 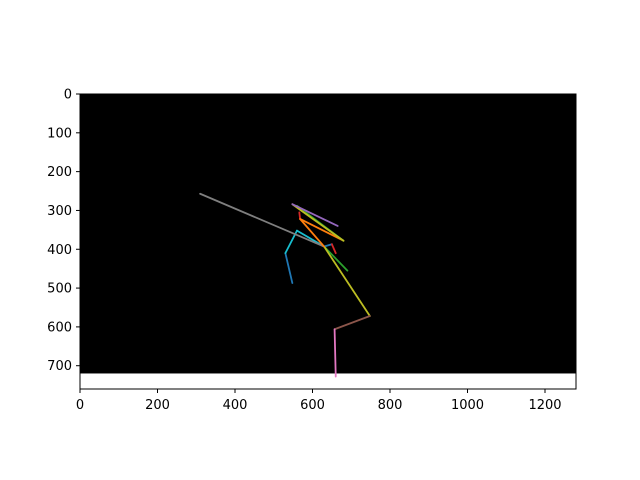 I want to click on y-tick-label: 300, so click(x=59, y=211).